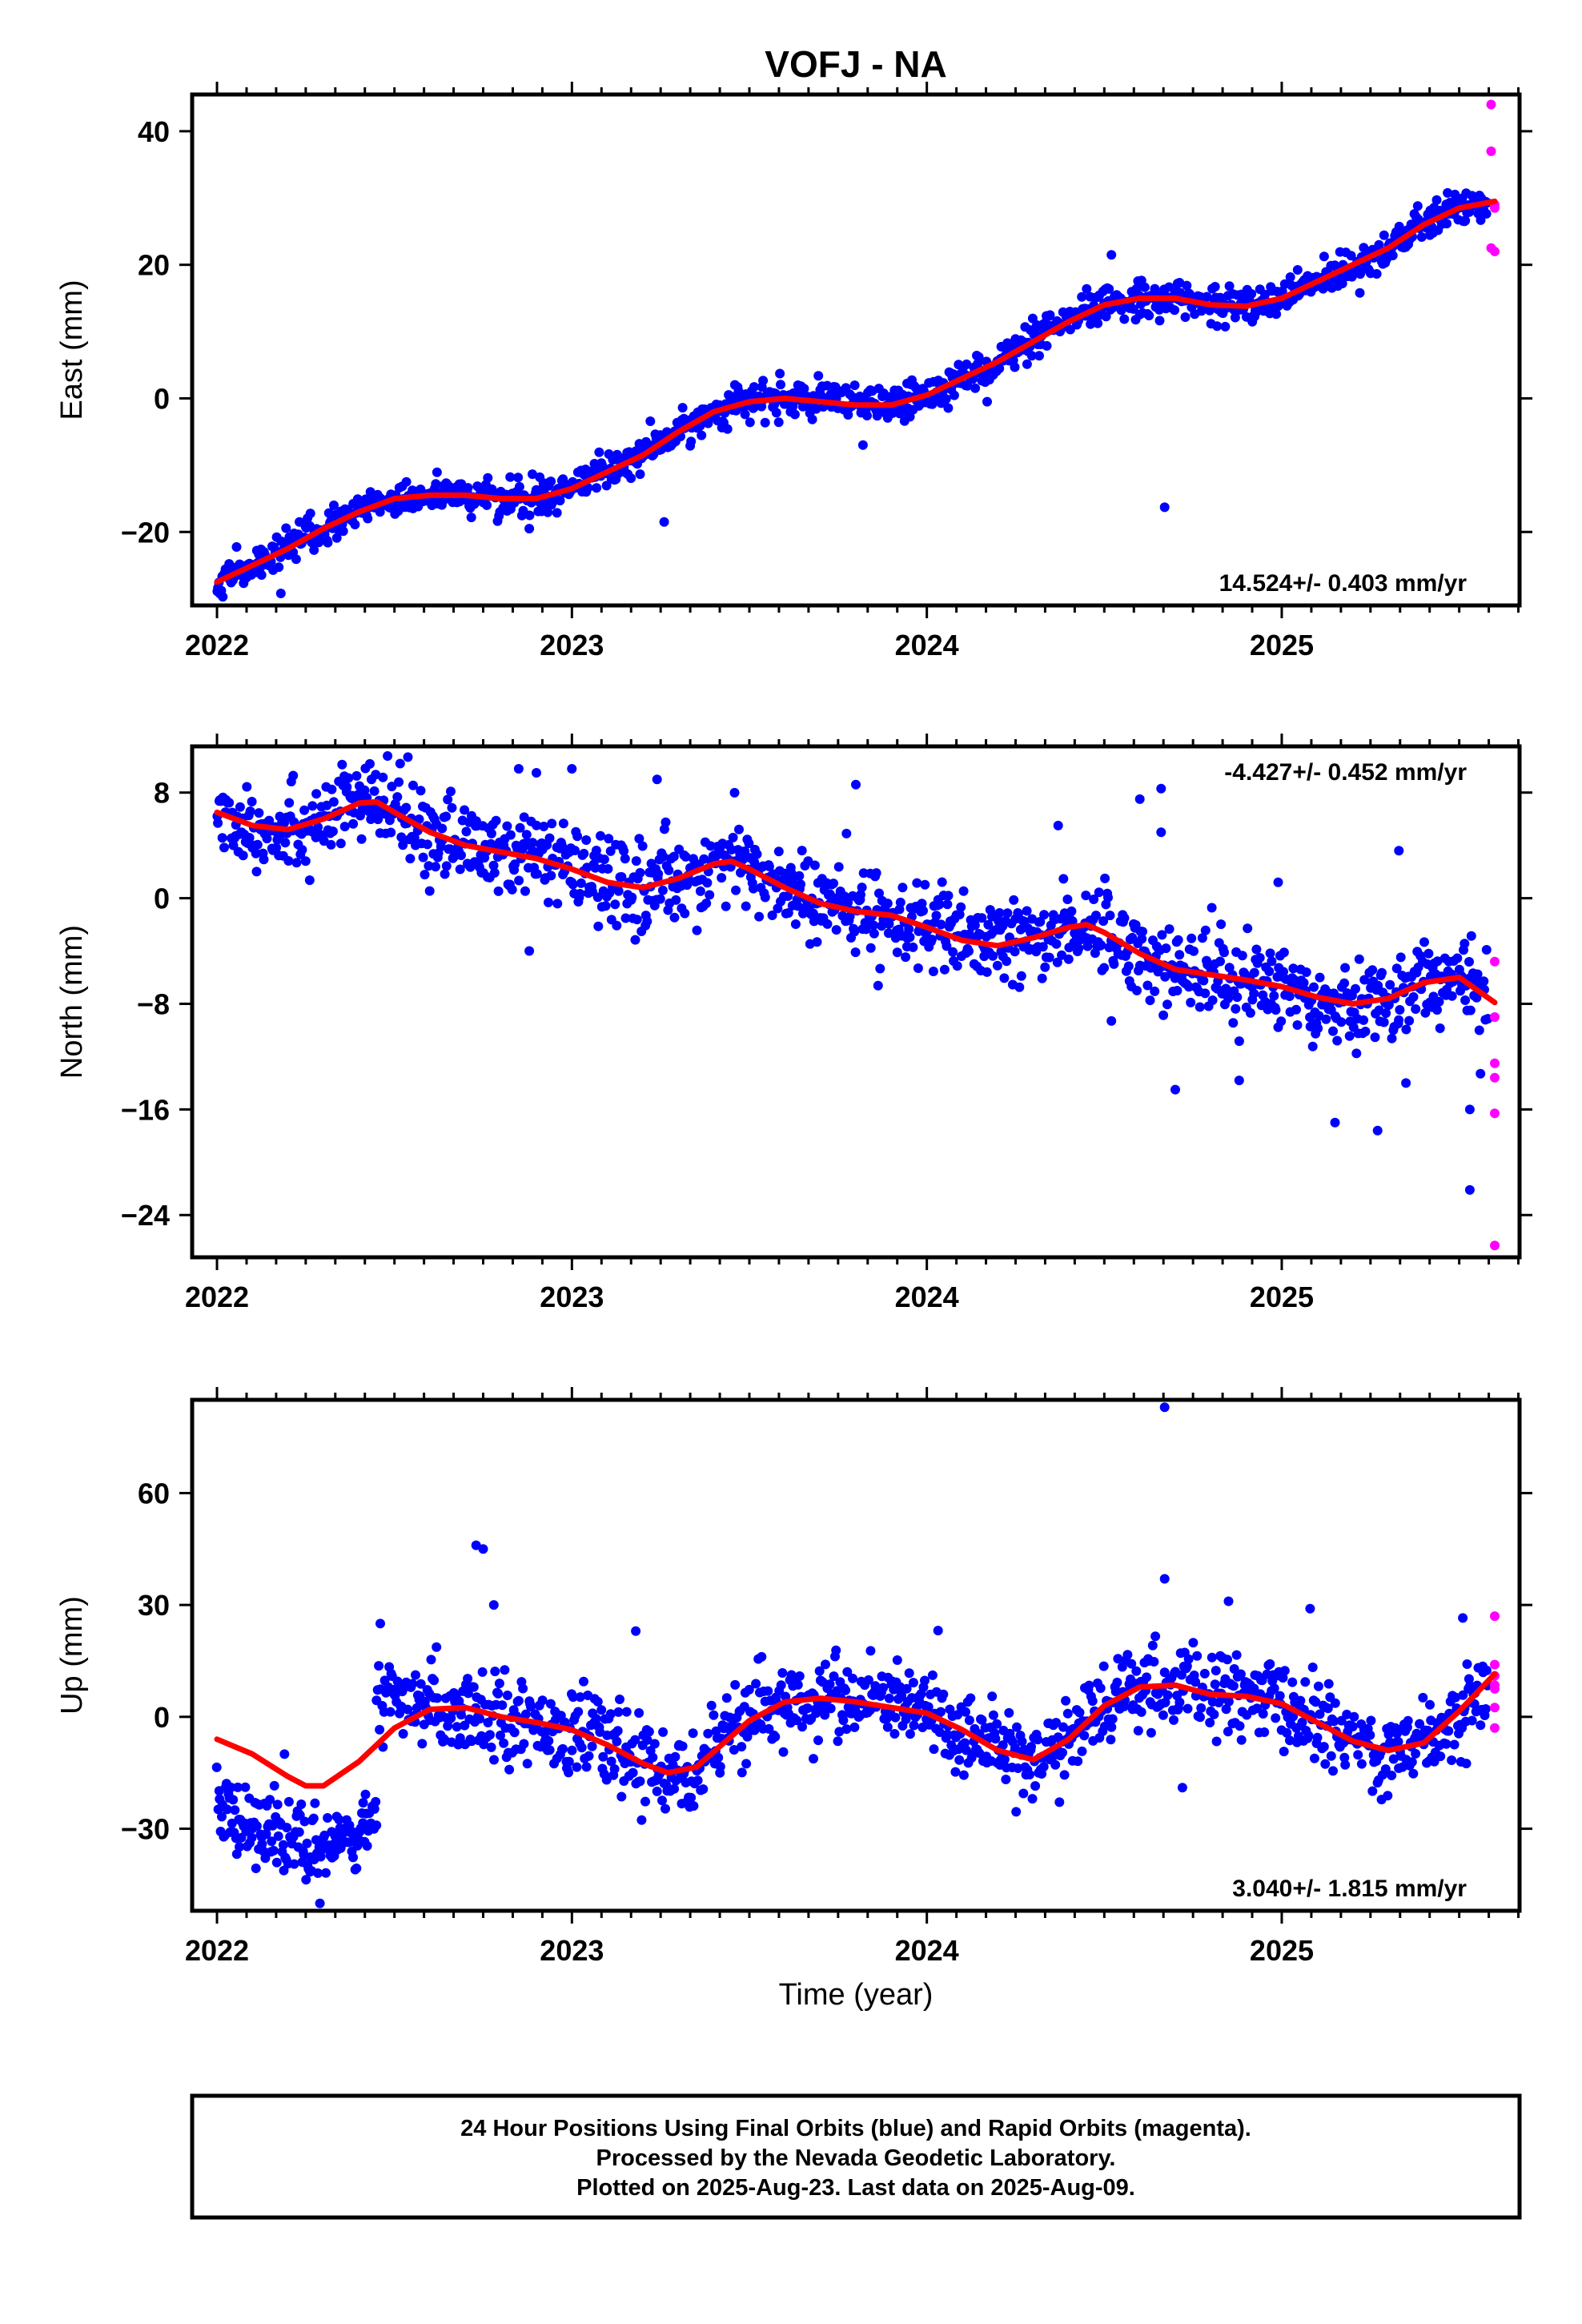 The image size is (1582, 2324). I want to click on rapid-point, so click(1495, 208).